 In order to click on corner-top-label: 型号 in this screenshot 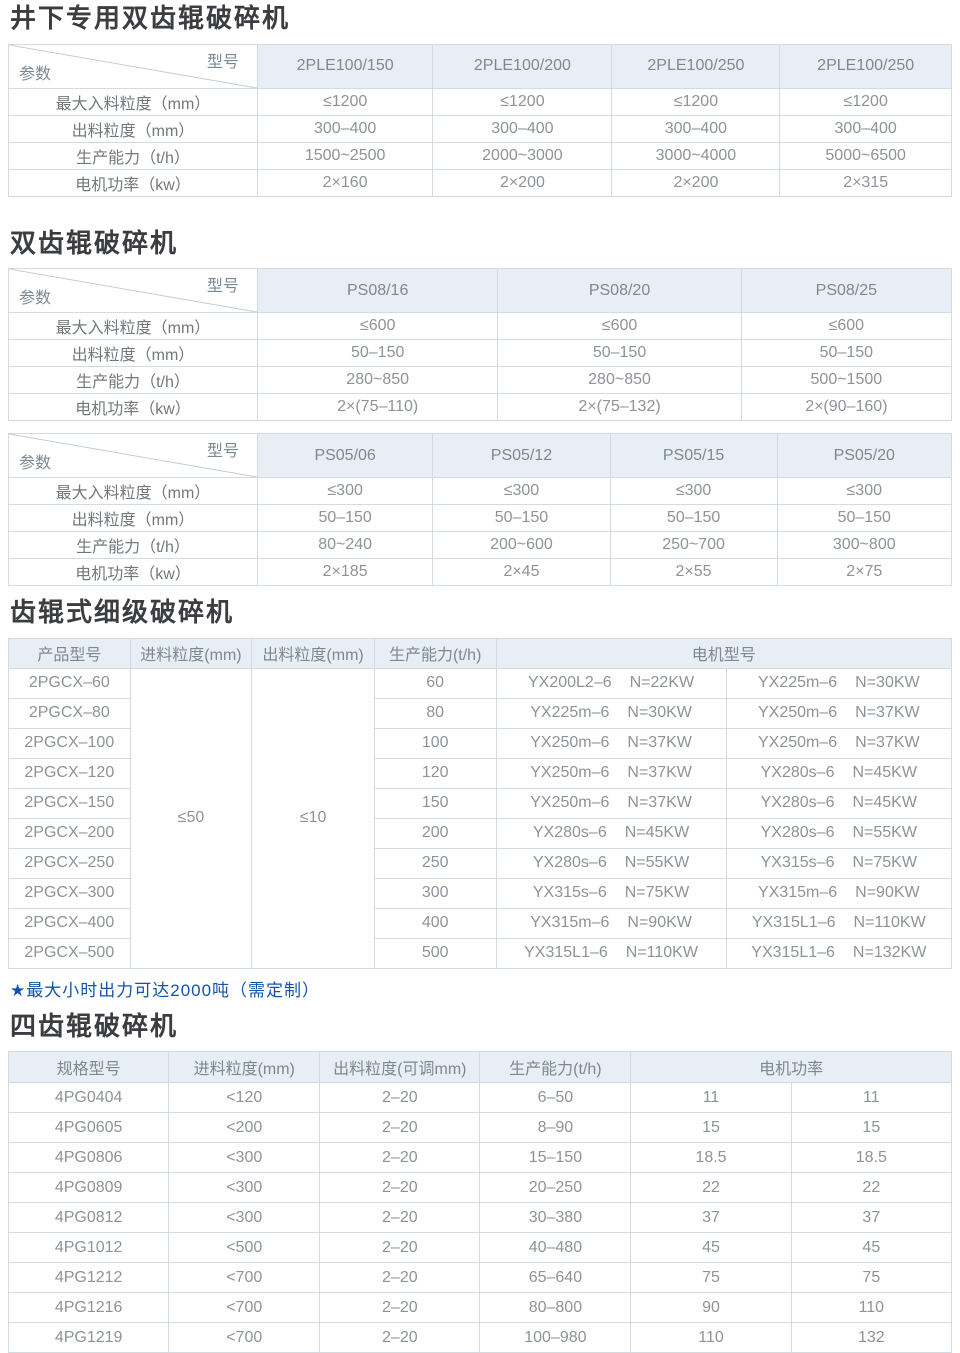, I will do `click(223, 60)`.